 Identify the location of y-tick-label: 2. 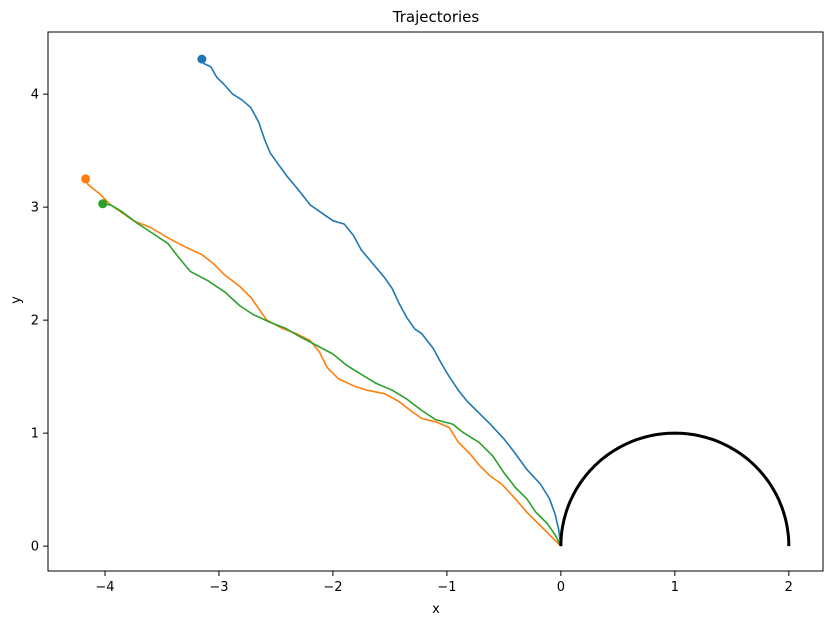
(35, 321).